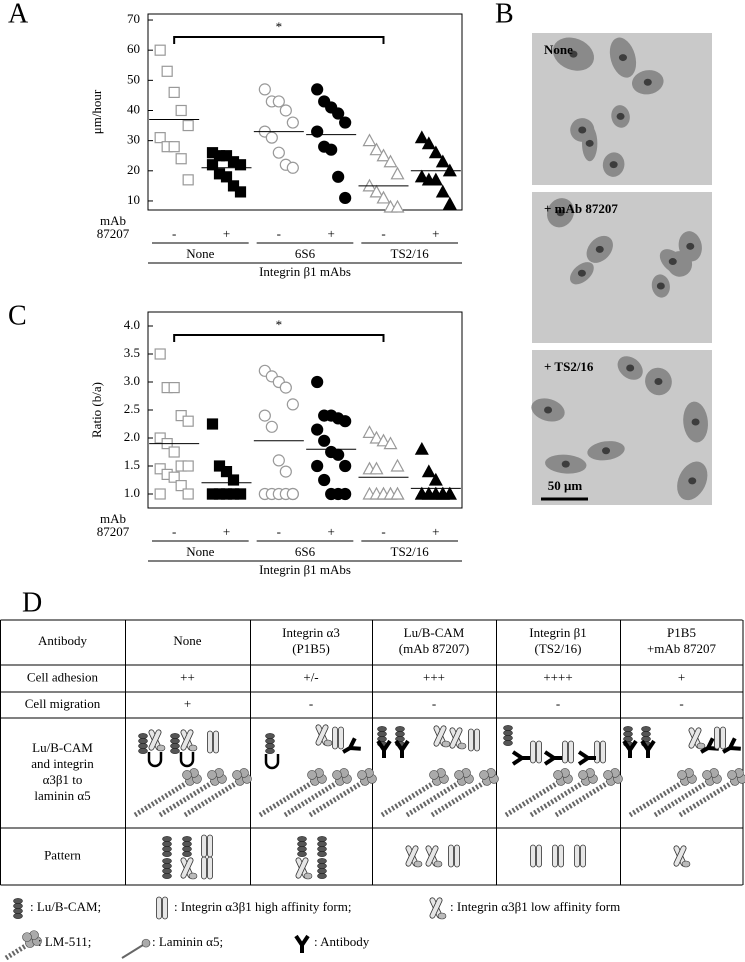  I want to click on row-label: Lu/B-CAM, so click(62, 747).